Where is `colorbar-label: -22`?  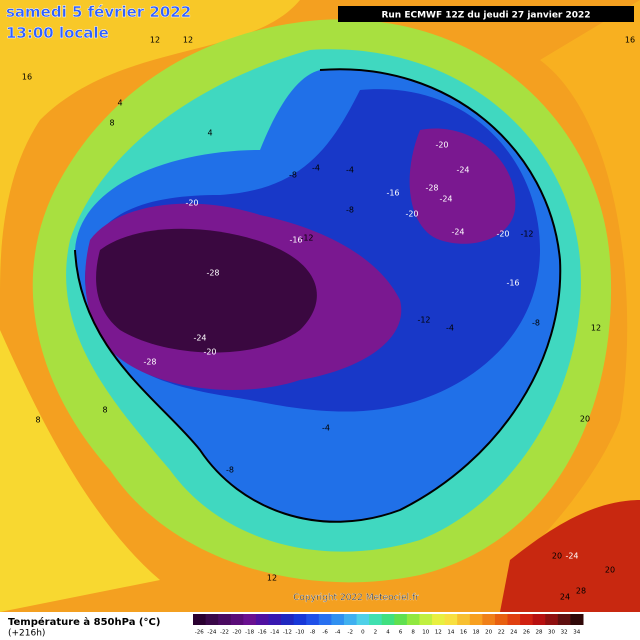 colorbar-label: -22 is located at coordinates (224, 633).